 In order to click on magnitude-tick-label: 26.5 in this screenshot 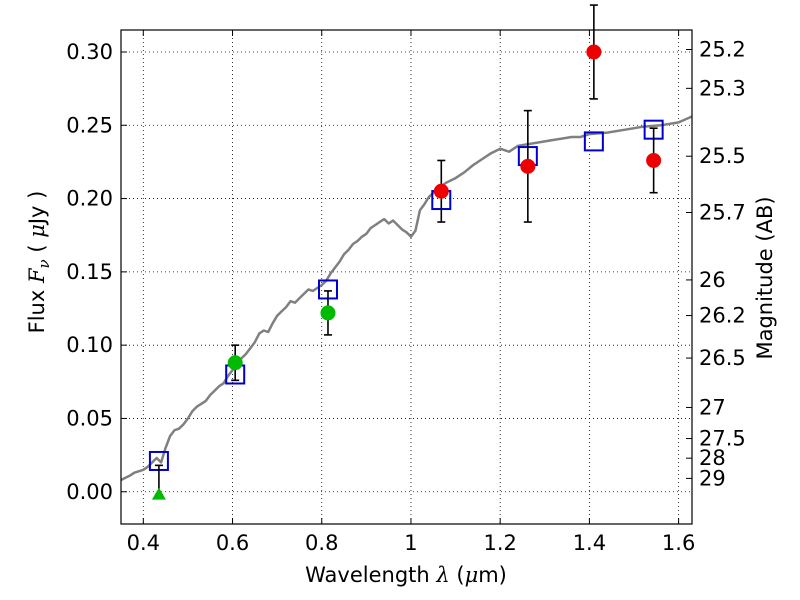, I will do `click(722, 358)`.